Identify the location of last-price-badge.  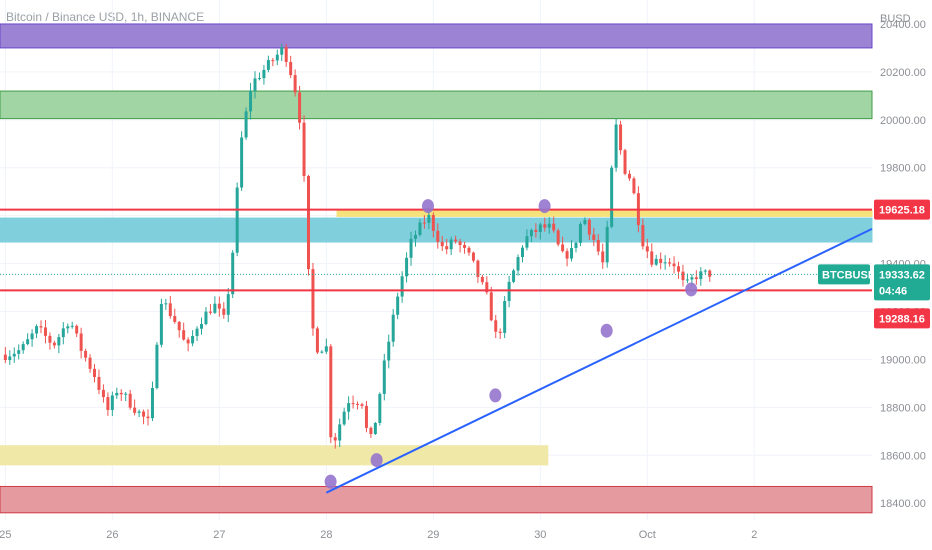
(902, 282).